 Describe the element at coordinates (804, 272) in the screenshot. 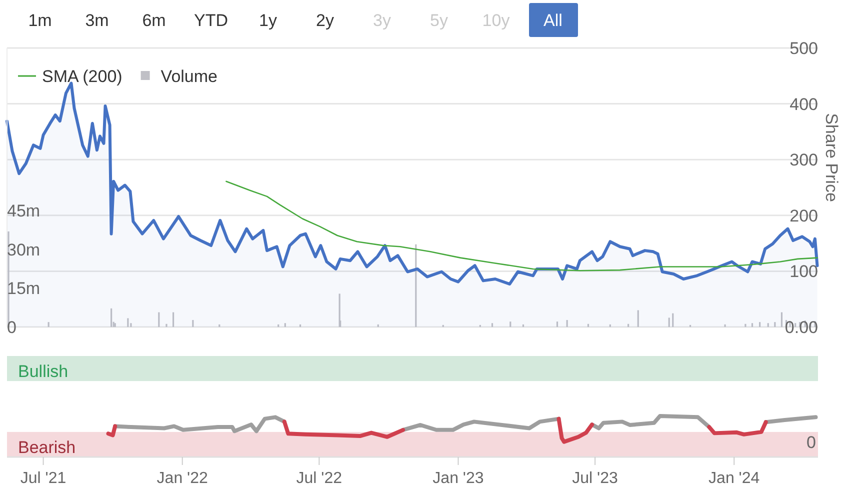

I see `y-tick-label: 100` at that location.